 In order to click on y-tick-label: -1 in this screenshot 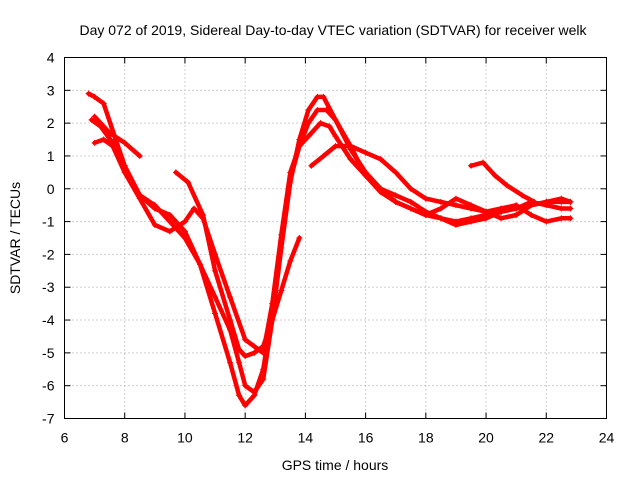, I will do `click(48, 222)`.